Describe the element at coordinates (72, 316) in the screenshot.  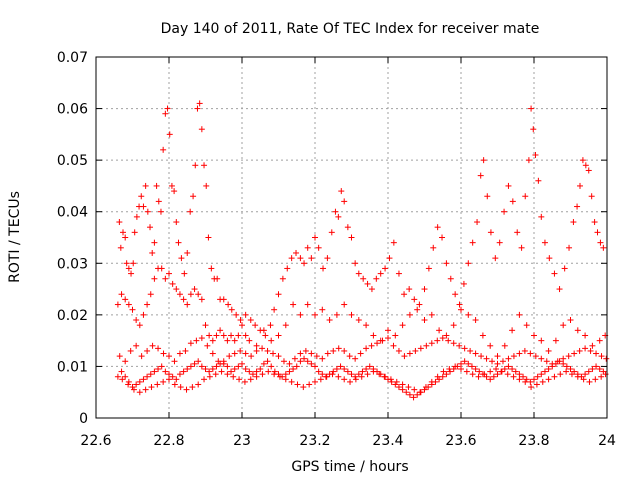
I see `y-tick-label: 0.02` at that location.